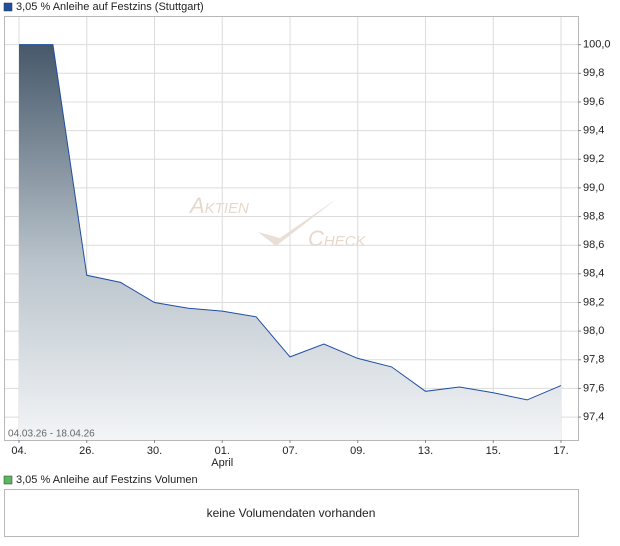  Describe the element at coordinates (337, 238) in the screenshot. I see `watermark: Check` at that location.